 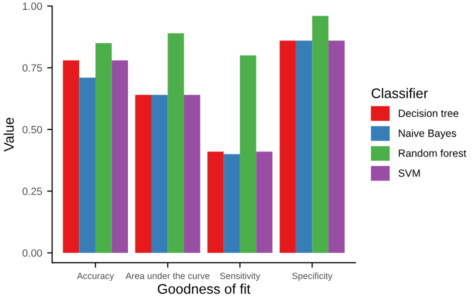 I want to click on x-tick-label: Specificity, so click(x=312, y=276).